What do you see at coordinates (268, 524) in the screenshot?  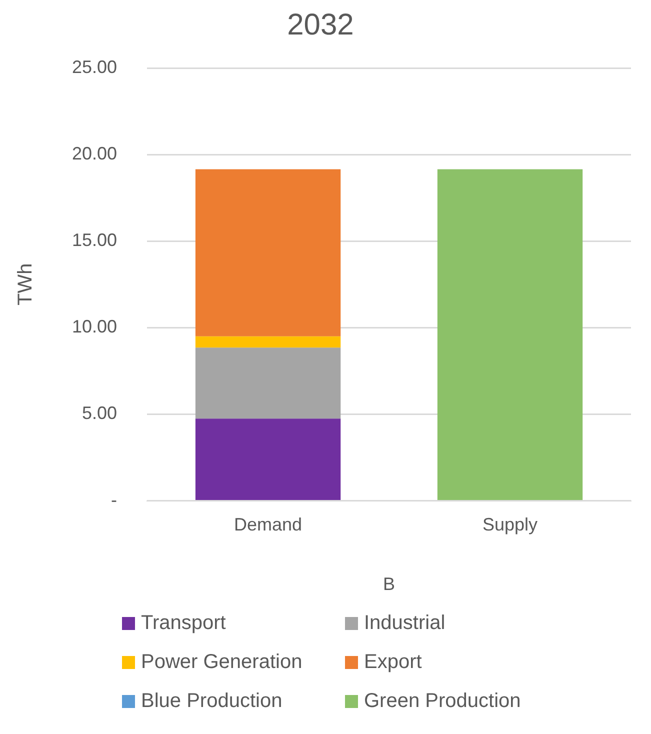 I see `x-tick-label: Demand` at bounding box center [268, 524].